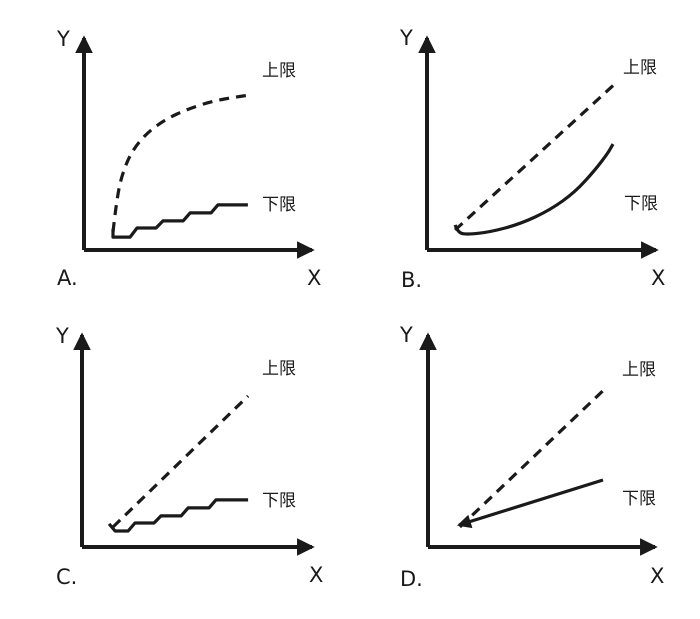  Describe the element at coordinates (67, 278) in the screenshot. I see `option-label-a: A.` at that location.